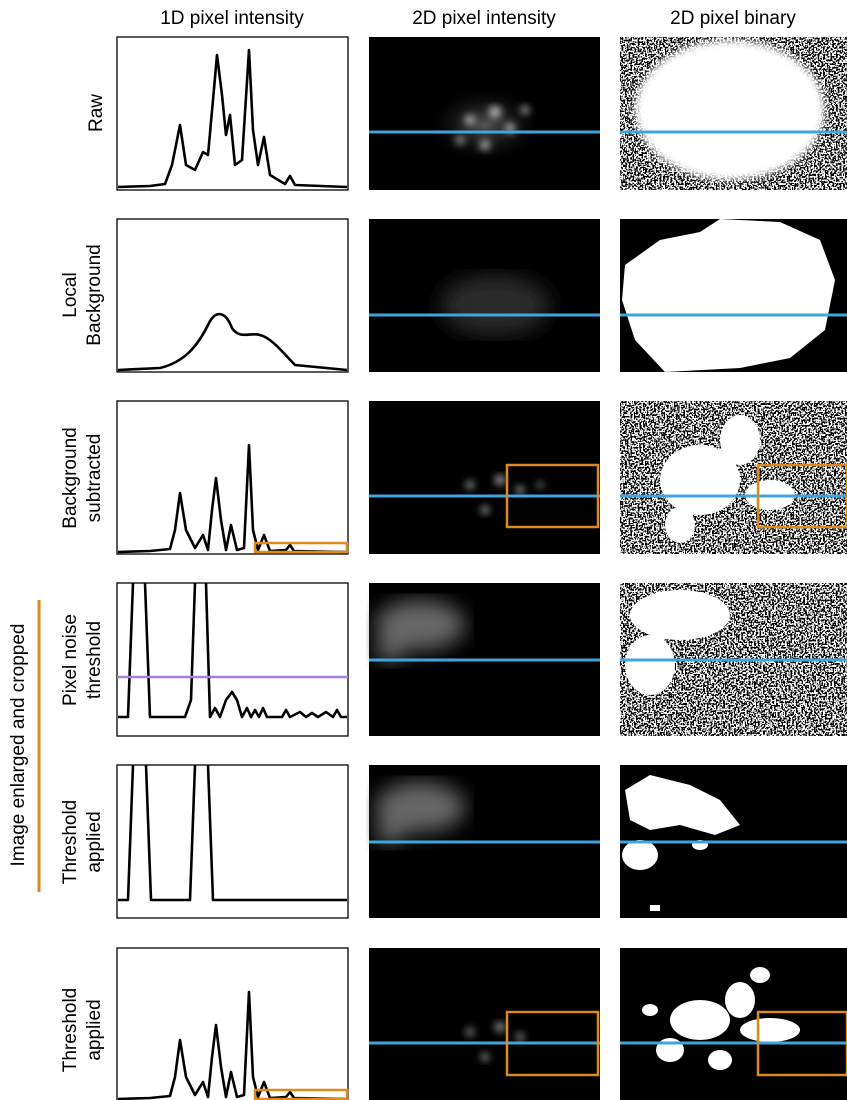 This screenshot has height=1100, width=847. What do you see at coordinates (18, 745) in the screenshot?
I see `side-label: Image enlarged and cropped` at bounding box center [18, 745].